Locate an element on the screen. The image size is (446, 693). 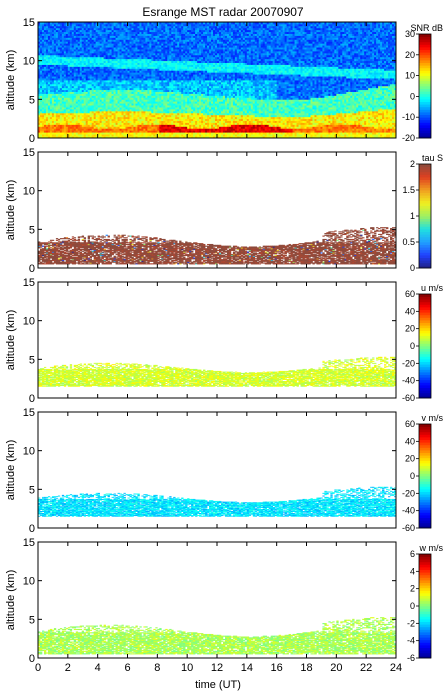
colorbar-tick-label: 1.5 is located at coordinates (408, 190).